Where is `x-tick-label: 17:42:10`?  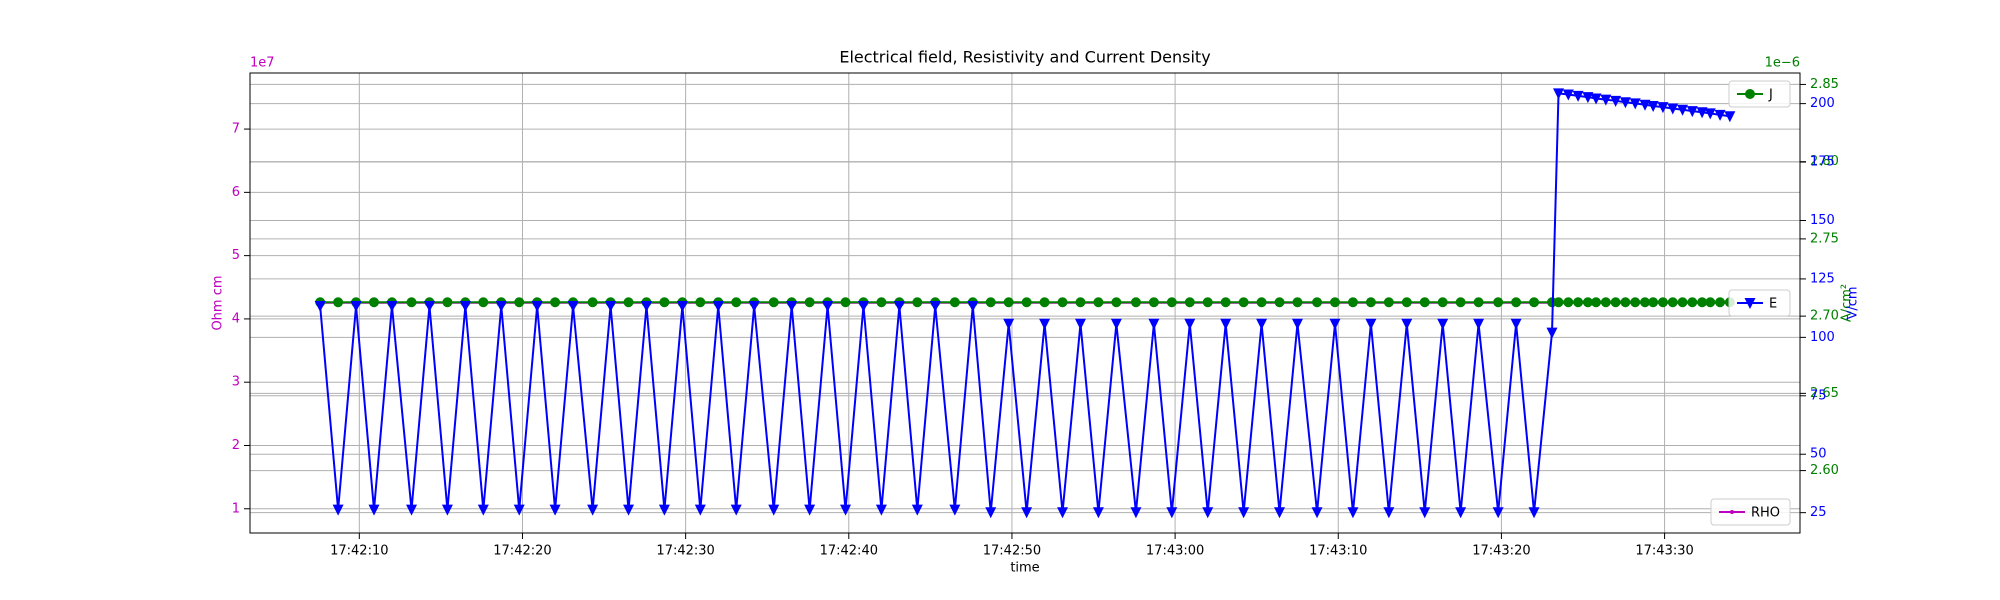 x-tick-label: 17:42:10 is located at coordinates (359, 551).